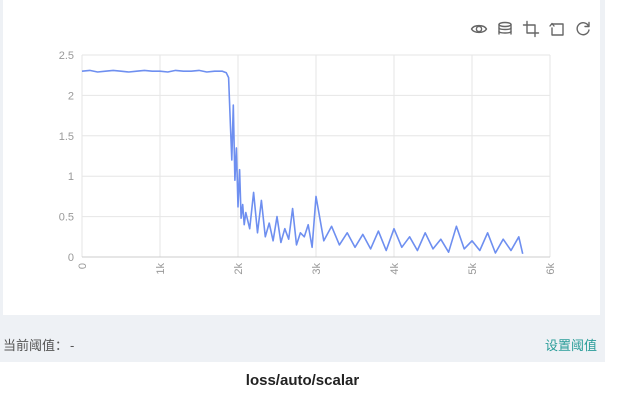 Image resolution: width=621 pixels, height=414 pixels. I want to click on x-tick-label: 0, so click(83, 266).